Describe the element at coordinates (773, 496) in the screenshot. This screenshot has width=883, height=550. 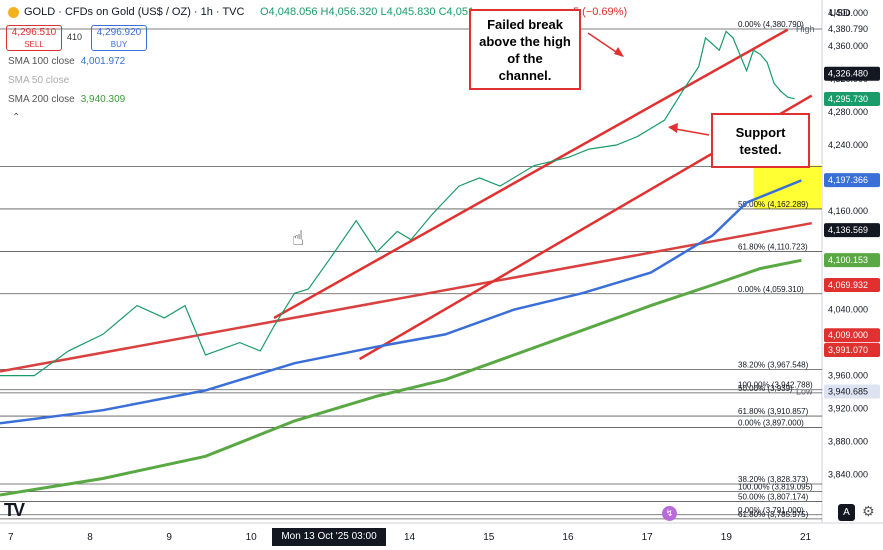
I see `fib-level-label: 50.00% (3,807.174)` at that location.